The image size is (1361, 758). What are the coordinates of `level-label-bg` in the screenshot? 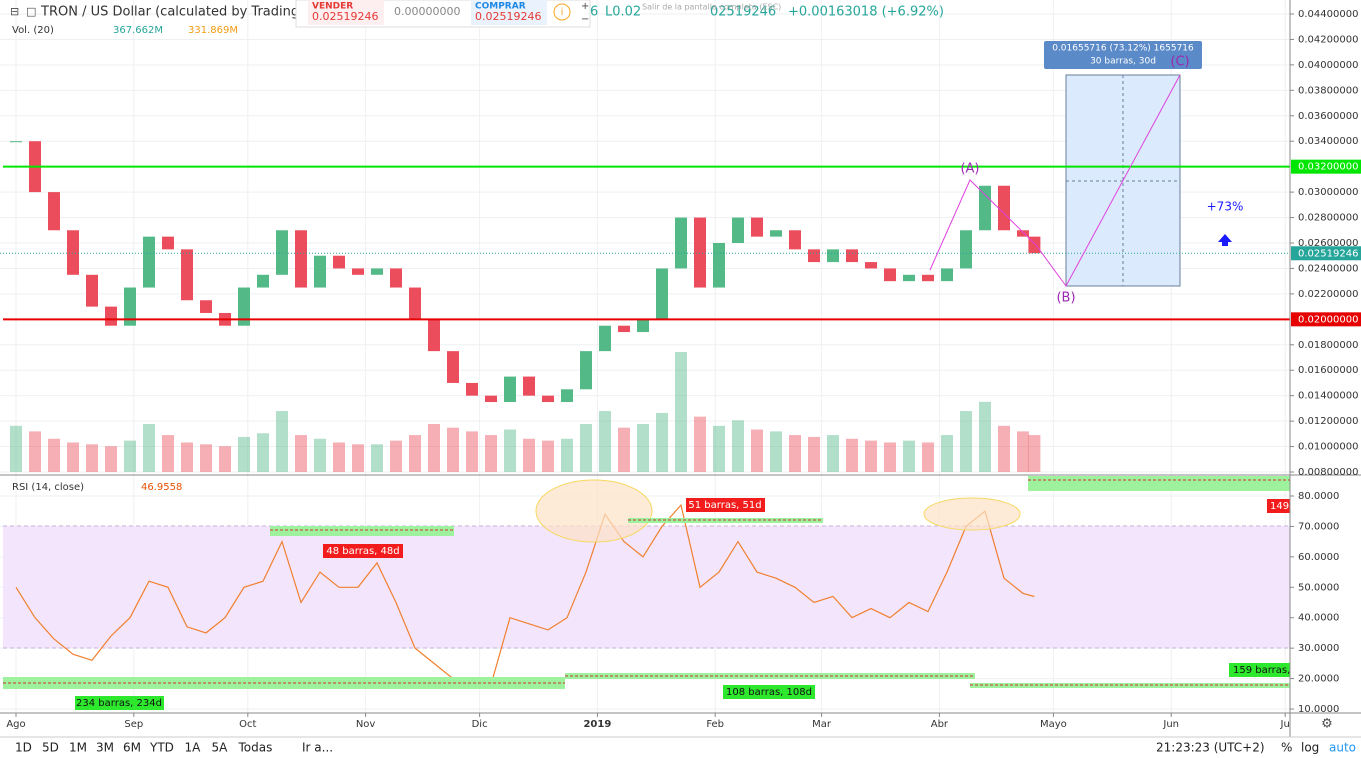 It's located at (1326, 319).